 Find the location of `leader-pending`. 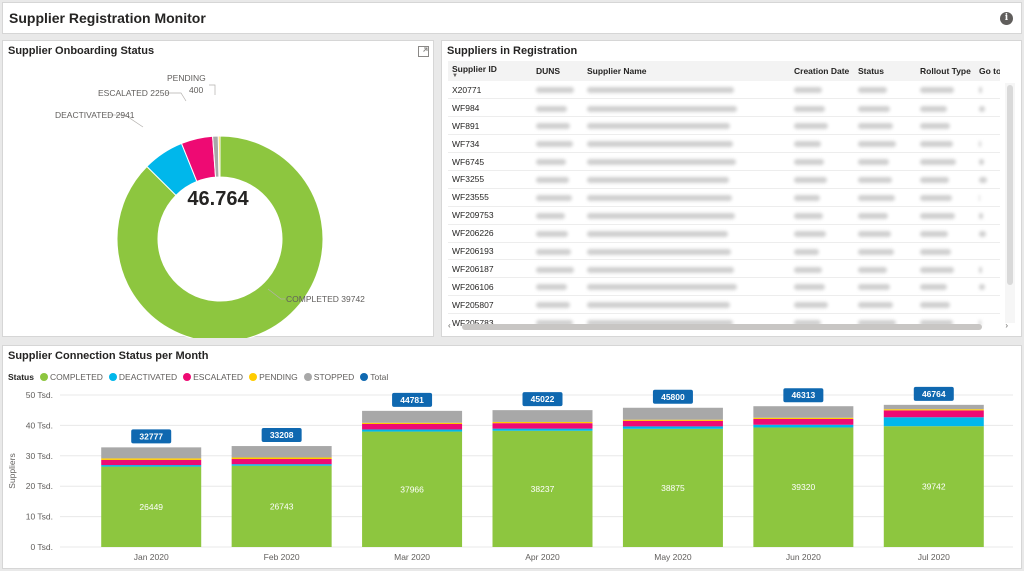

leader-pending is located at coordinates (212, 89).